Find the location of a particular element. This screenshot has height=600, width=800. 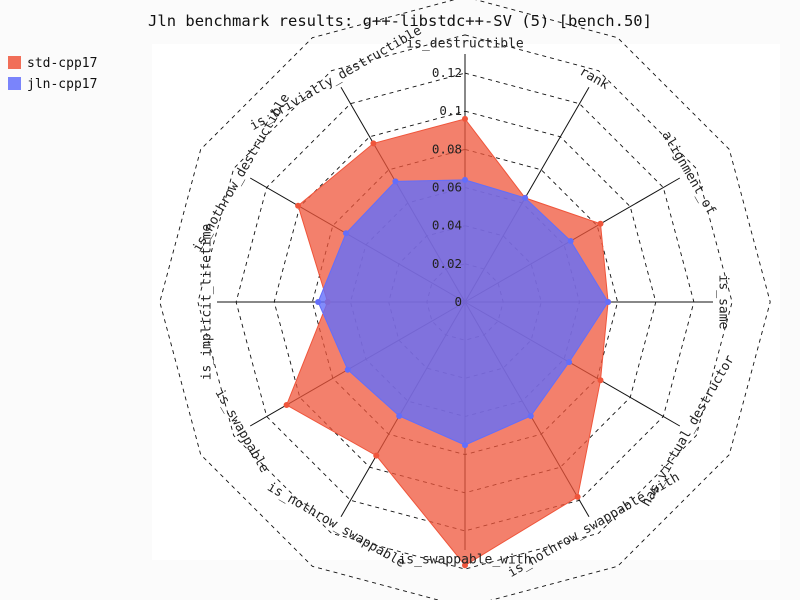

category-label-is_swappable_with: is_swappable_with is located at coordinates (464, 560).